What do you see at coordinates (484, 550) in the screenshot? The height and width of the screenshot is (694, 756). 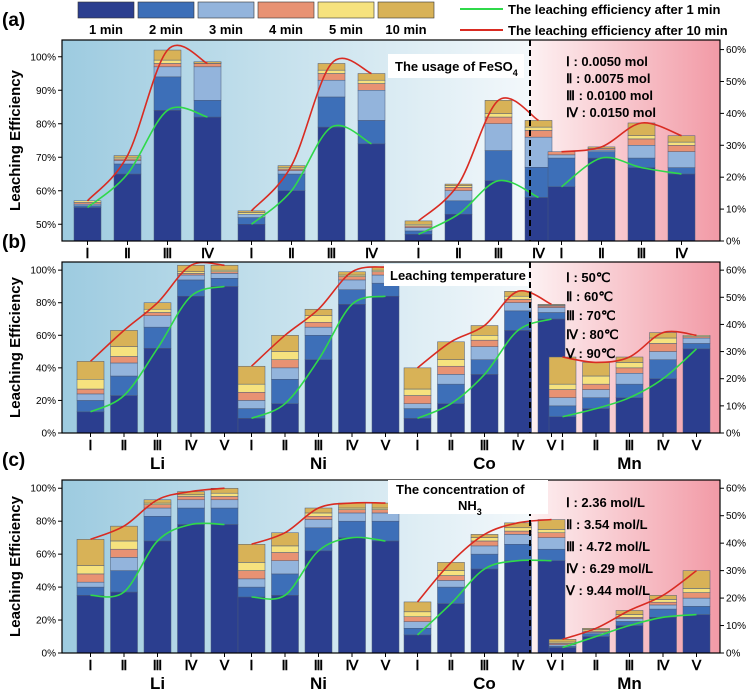 I see `bar-co-3-3min` at bounding box center [484, 550].